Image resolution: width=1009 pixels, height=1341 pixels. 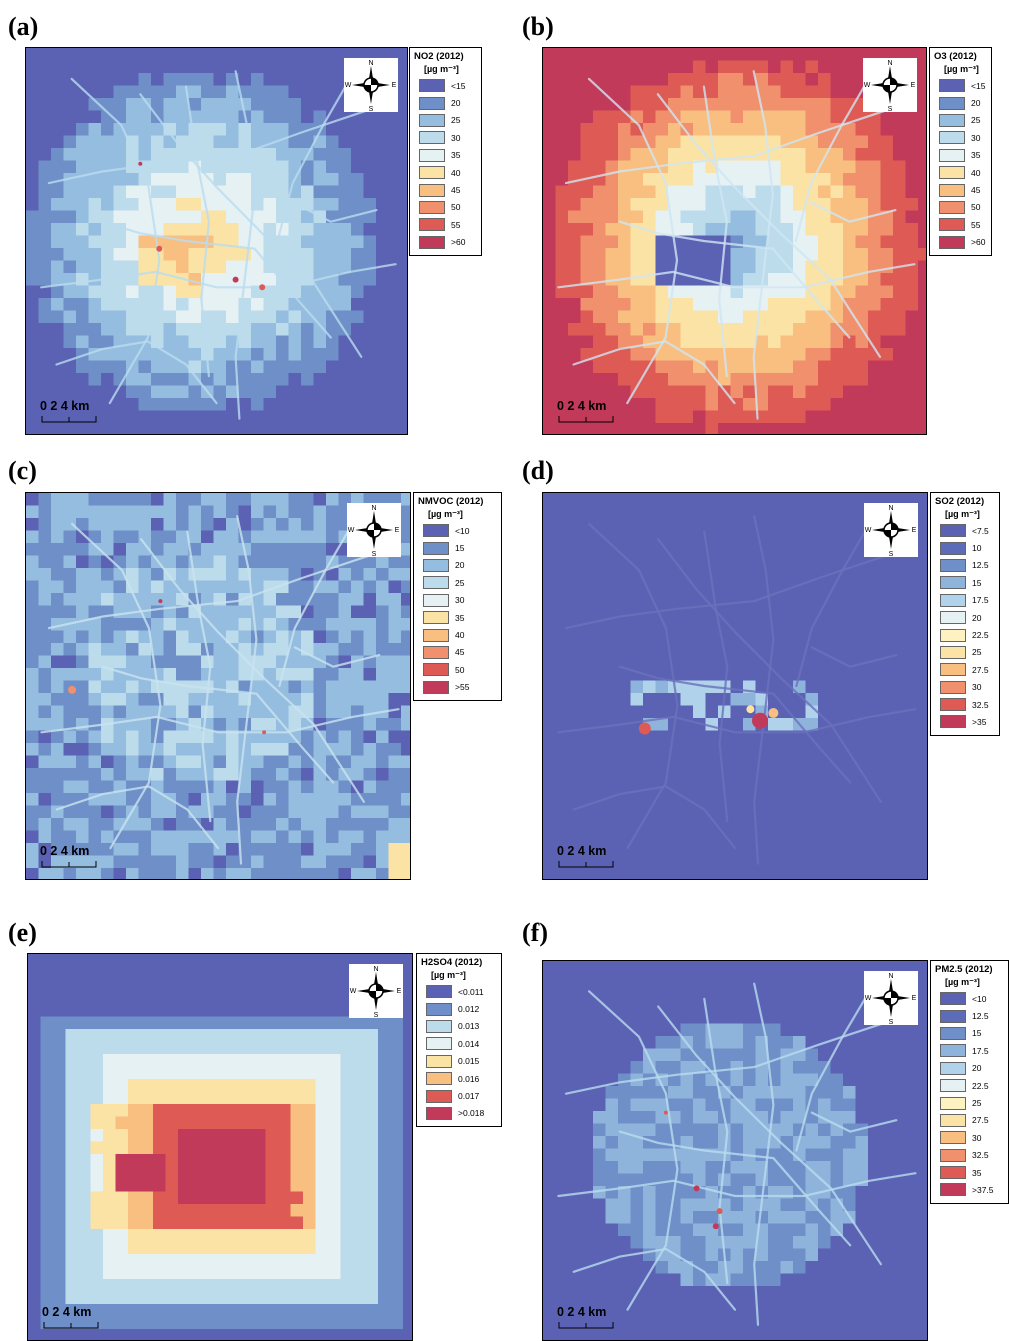 What do you see at coordinates (976, 137) in the screenshot?
I see `legend-label: 30` at bounding box center [976, 137].